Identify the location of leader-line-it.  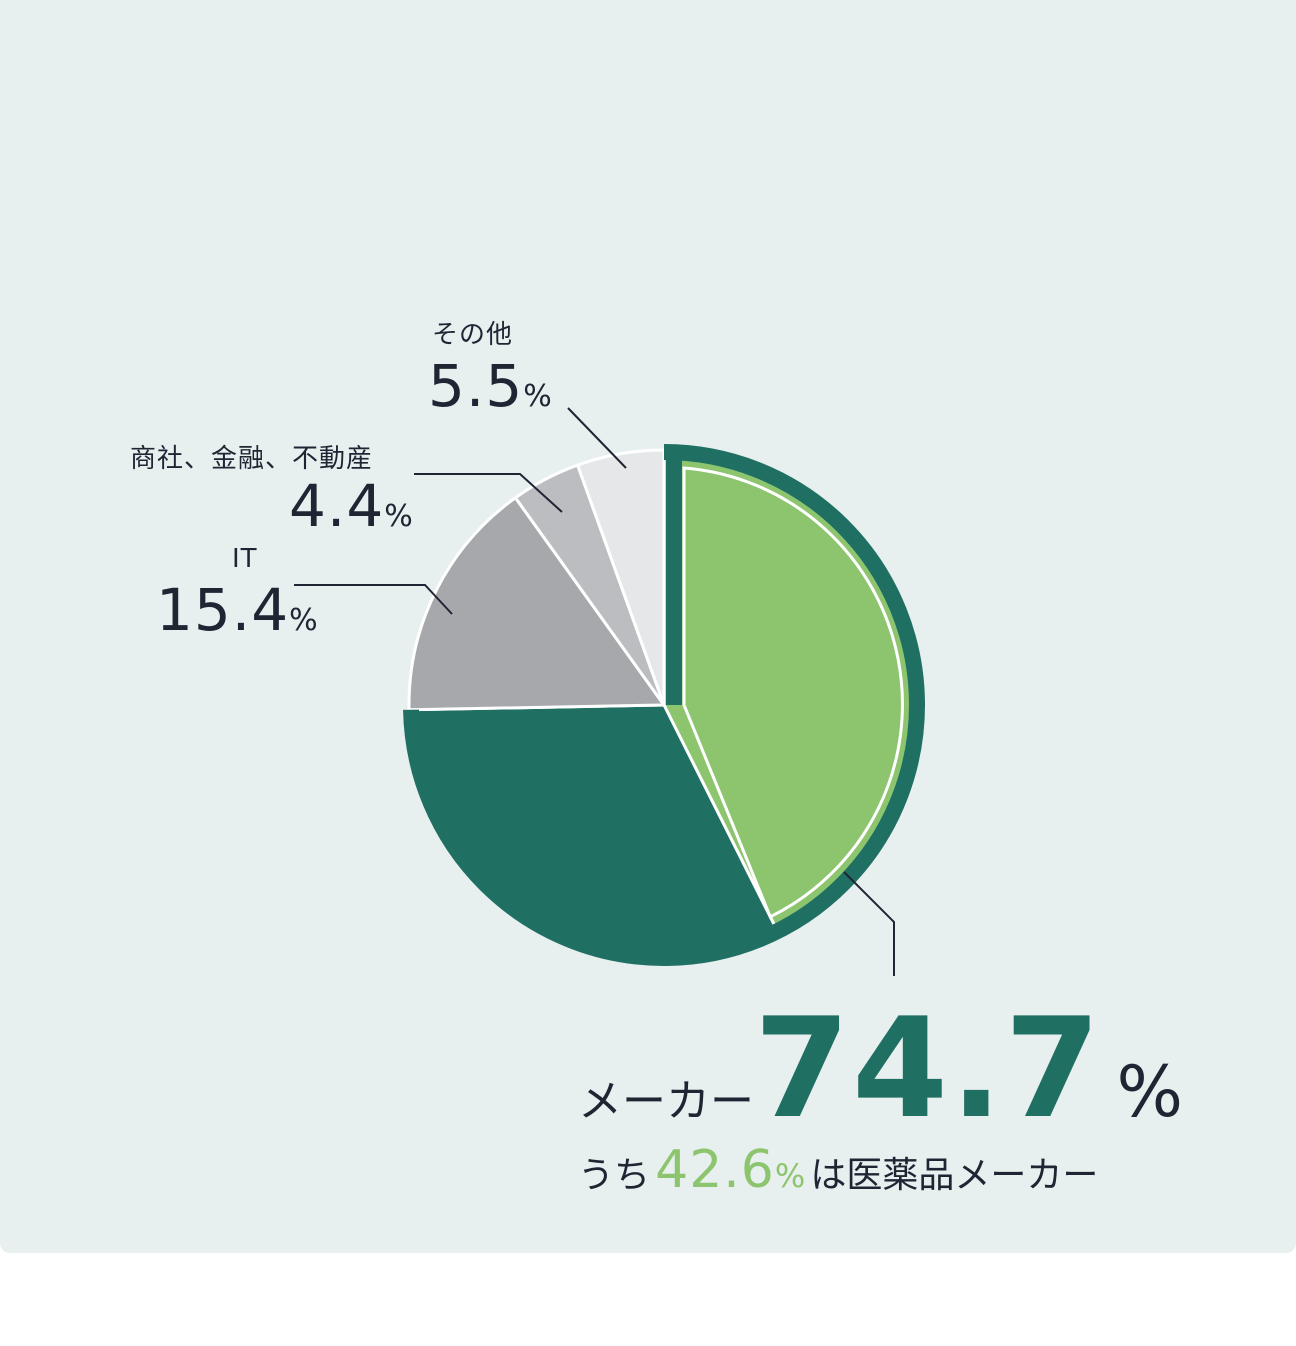
(373, 599).